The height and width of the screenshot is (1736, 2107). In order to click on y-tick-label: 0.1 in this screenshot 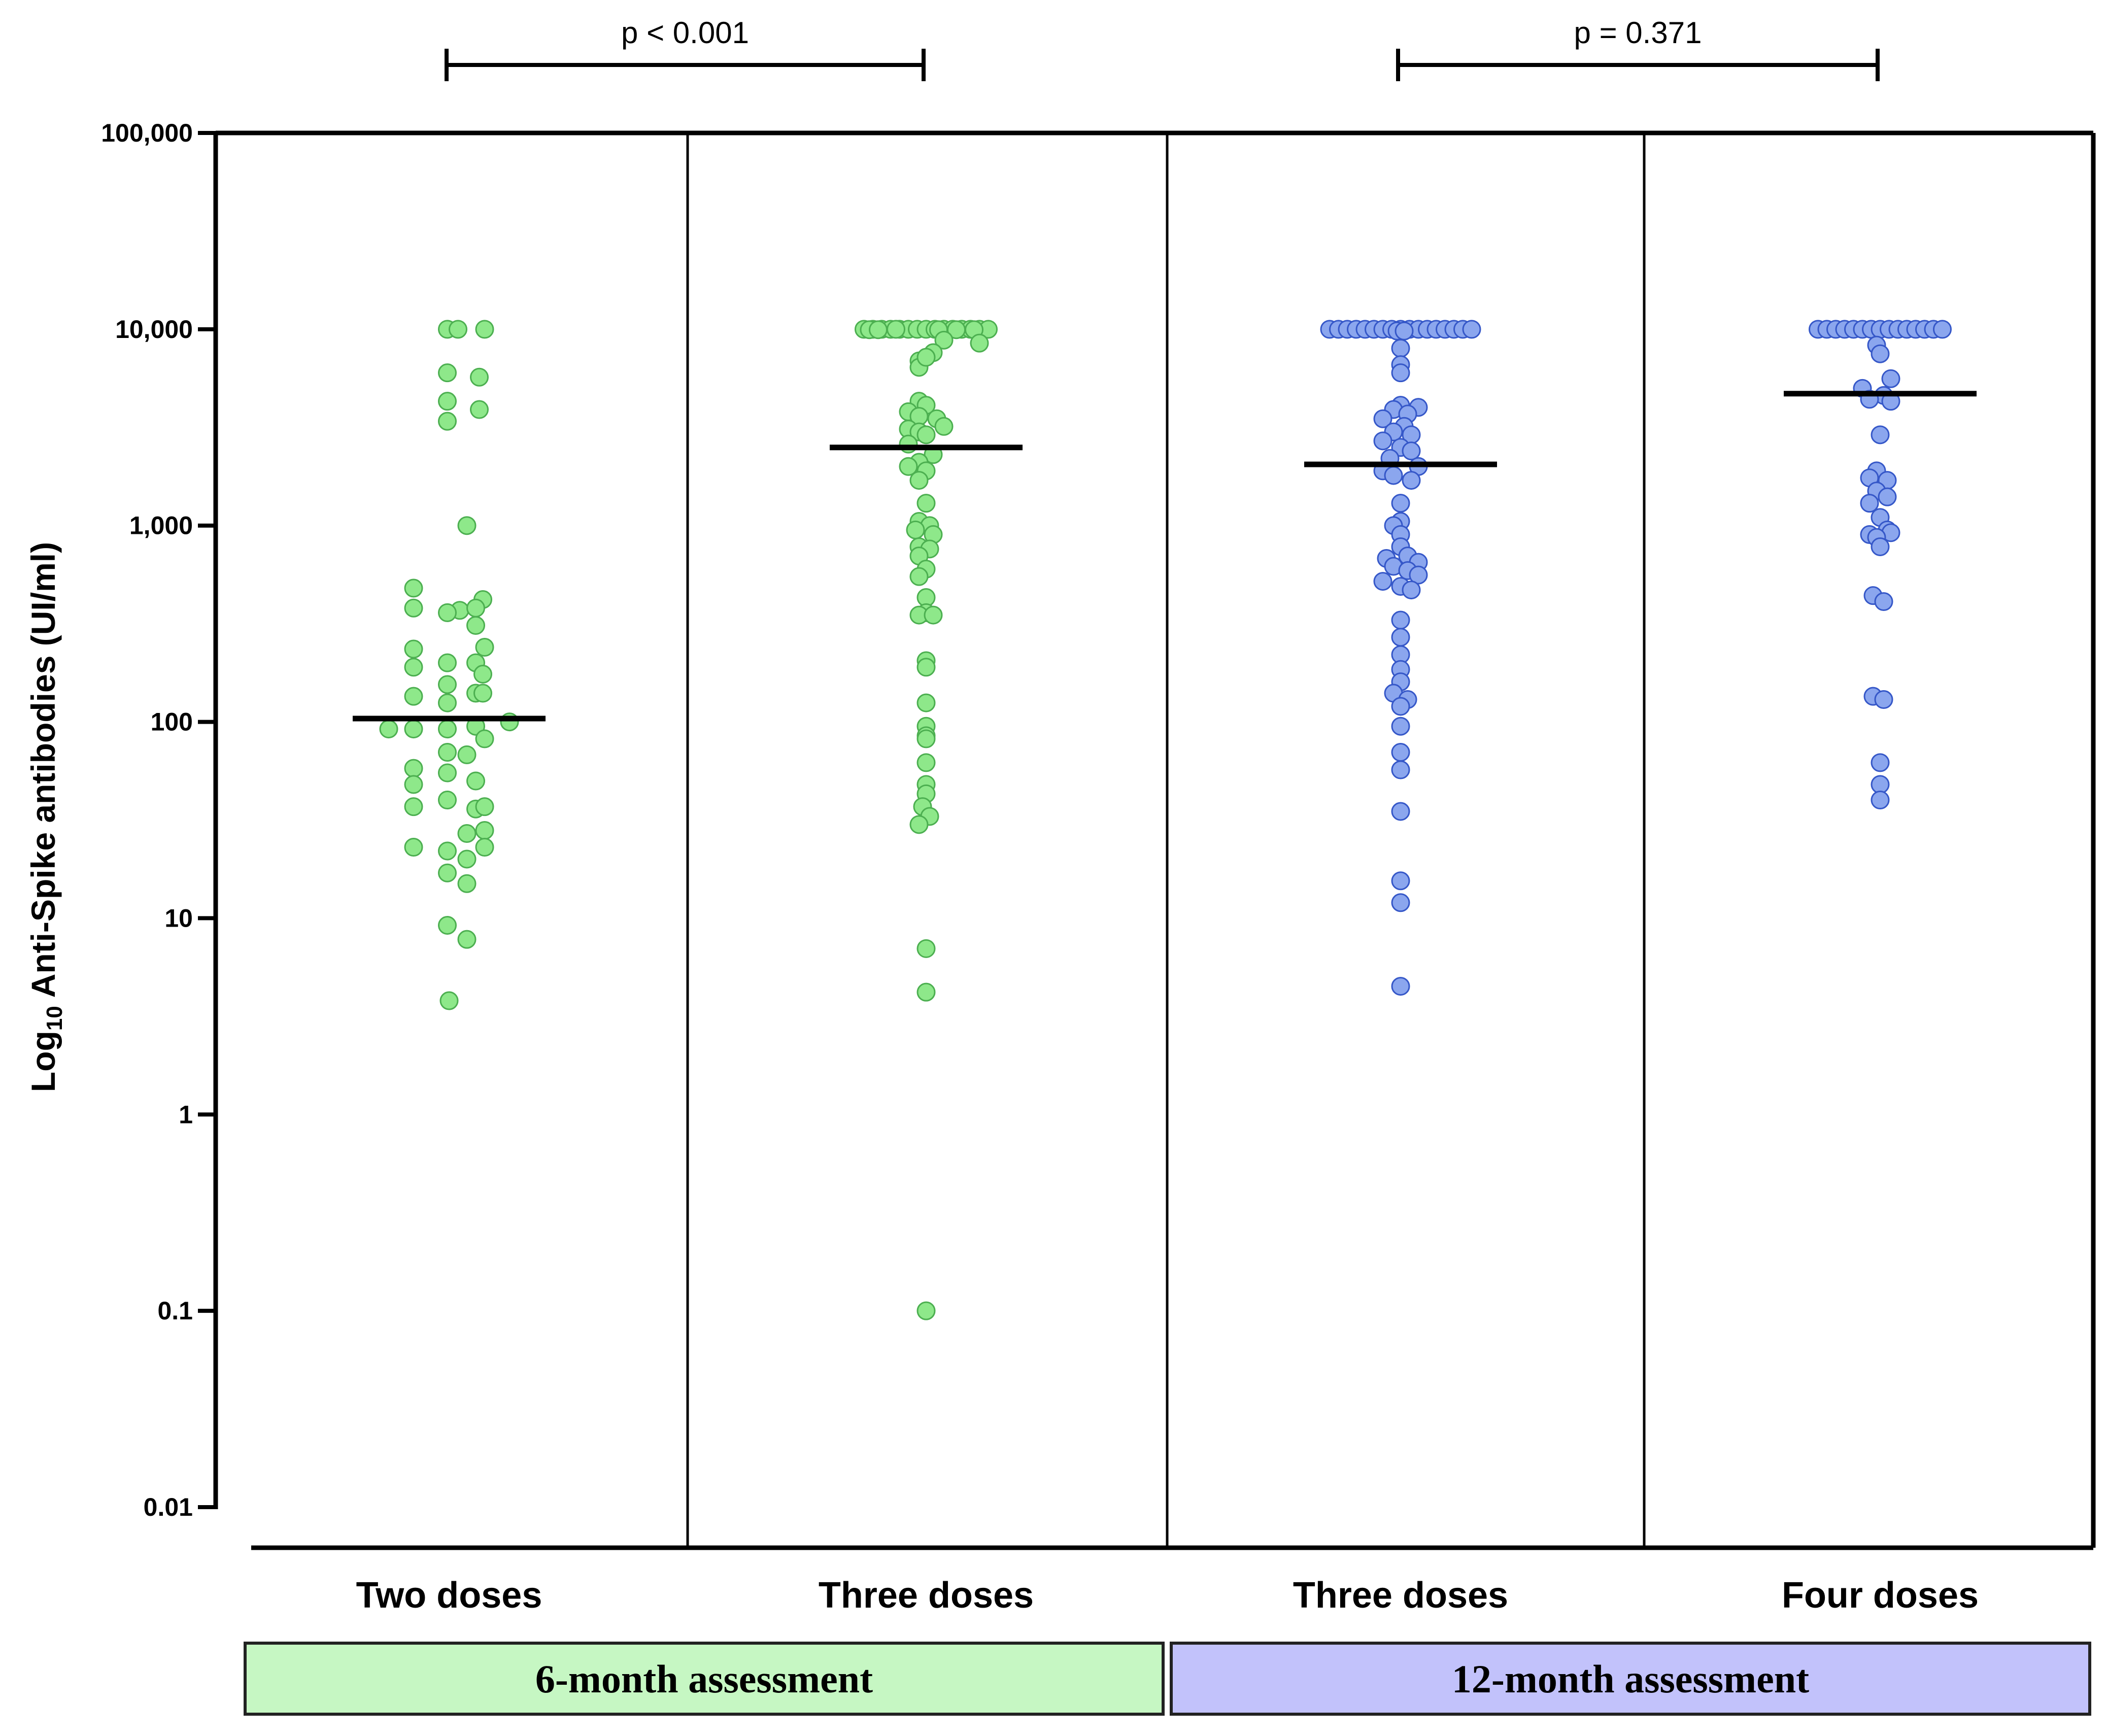, I will do `click(175, 1311)`.